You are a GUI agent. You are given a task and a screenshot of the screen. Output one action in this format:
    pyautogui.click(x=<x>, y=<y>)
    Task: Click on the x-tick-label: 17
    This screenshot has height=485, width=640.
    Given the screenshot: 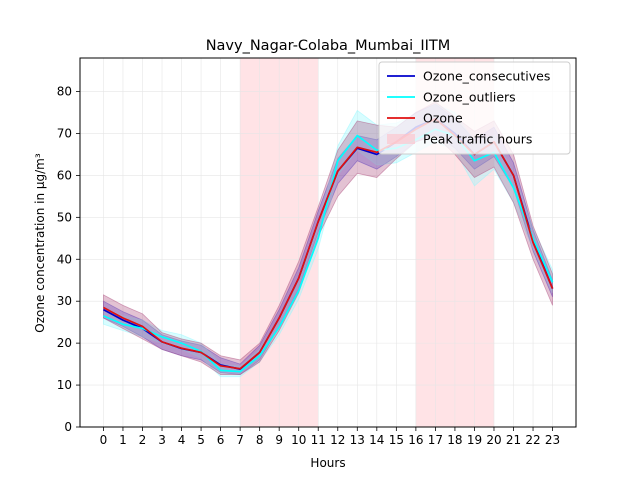 What is the action you would take?
    pyautogui.click(x=435, y=440)
    